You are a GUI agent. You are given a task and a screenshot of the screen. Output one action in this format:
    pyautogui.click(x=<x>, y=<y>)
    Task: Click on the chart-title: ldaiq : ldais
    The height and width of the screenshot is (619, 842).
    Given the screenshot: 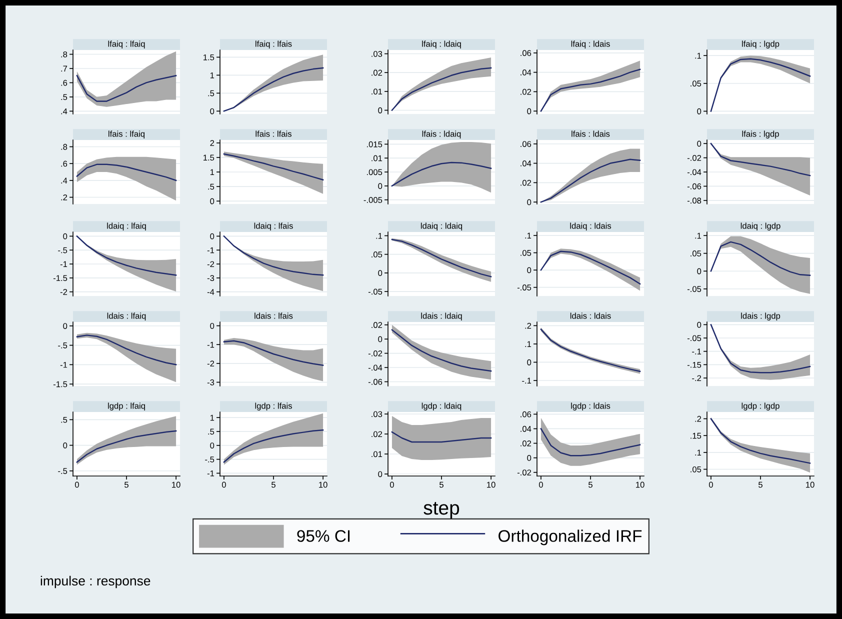 What is the action you would take?
    pyautogui.click(x=591, y=226)
    